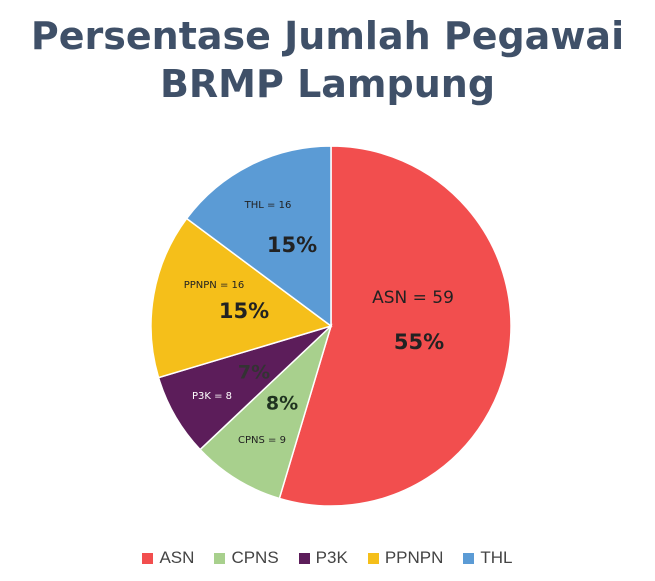 The width and height of the screenshot is (655, 581). What do you see at coordinates (469, 558) in the screenshot?
I see `legend-swatch-thl` at bounding box center [469, 558].